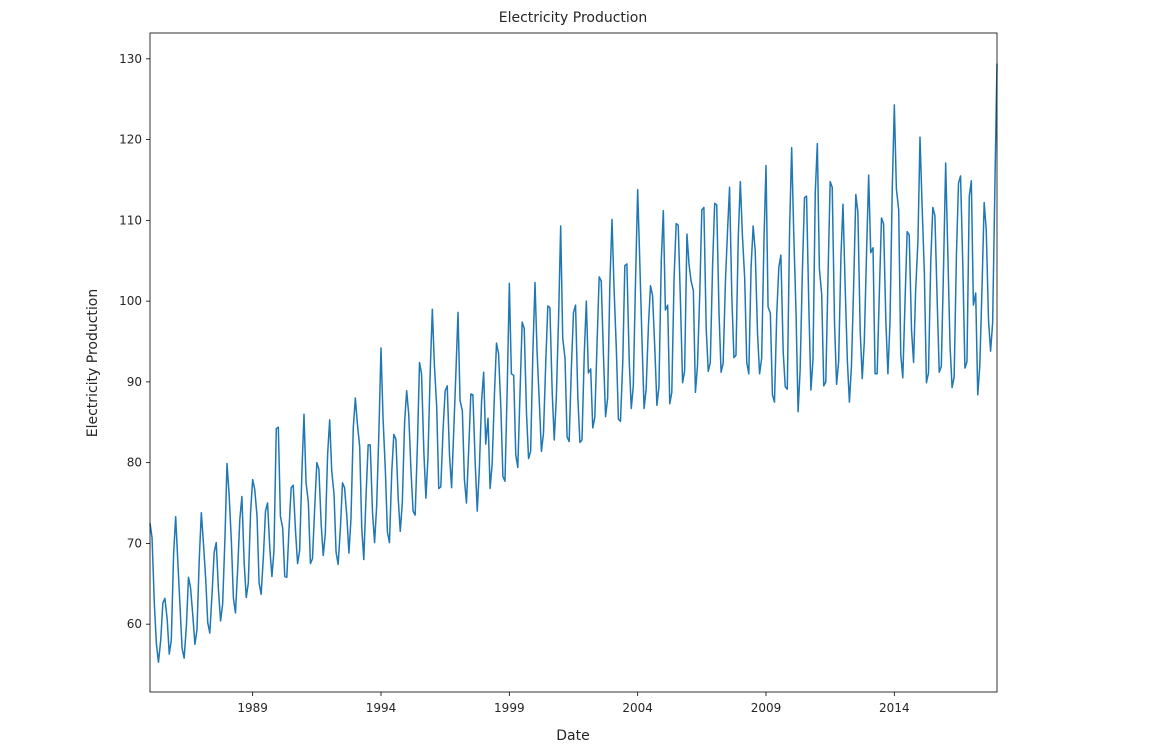 The height and width of the screenshot is (756, 1150). What do you see at coordinates (130, 140) in the screenshot?
I see `y-tick-label: 120` at bounding box center [130, 140].